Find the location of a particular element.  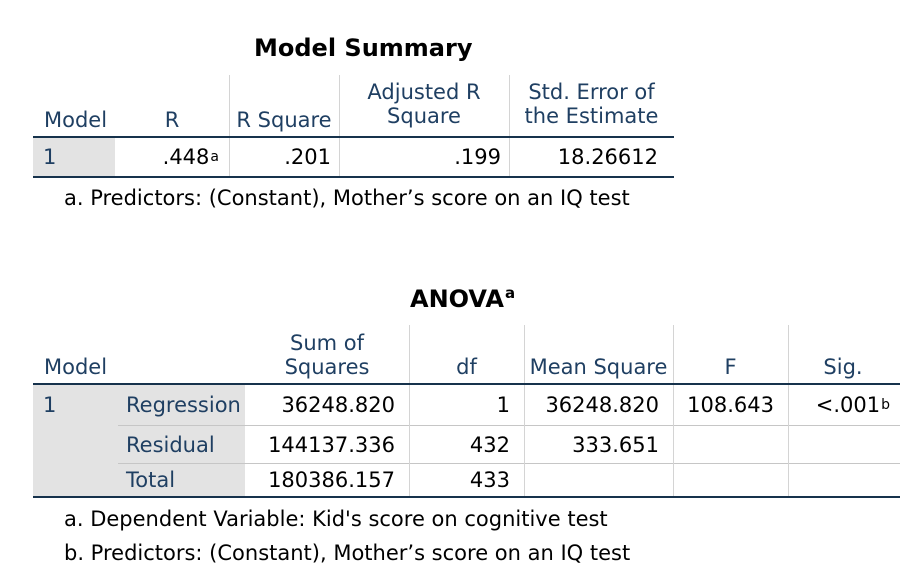

f-value: 108.643 is located at coordinates (730, 405).